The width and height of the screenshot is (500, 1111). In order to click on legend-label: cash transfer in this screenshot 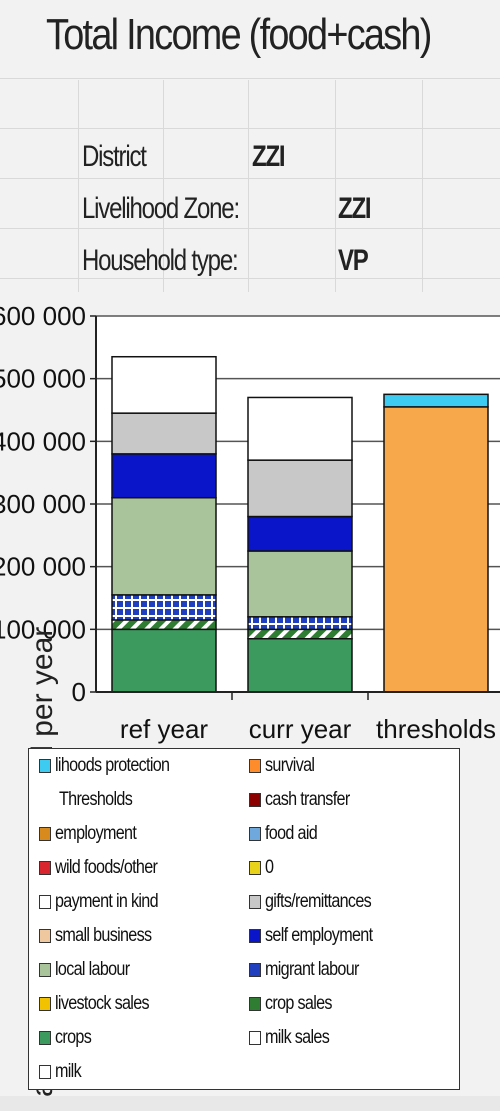, I will do `click(307, 799)`.